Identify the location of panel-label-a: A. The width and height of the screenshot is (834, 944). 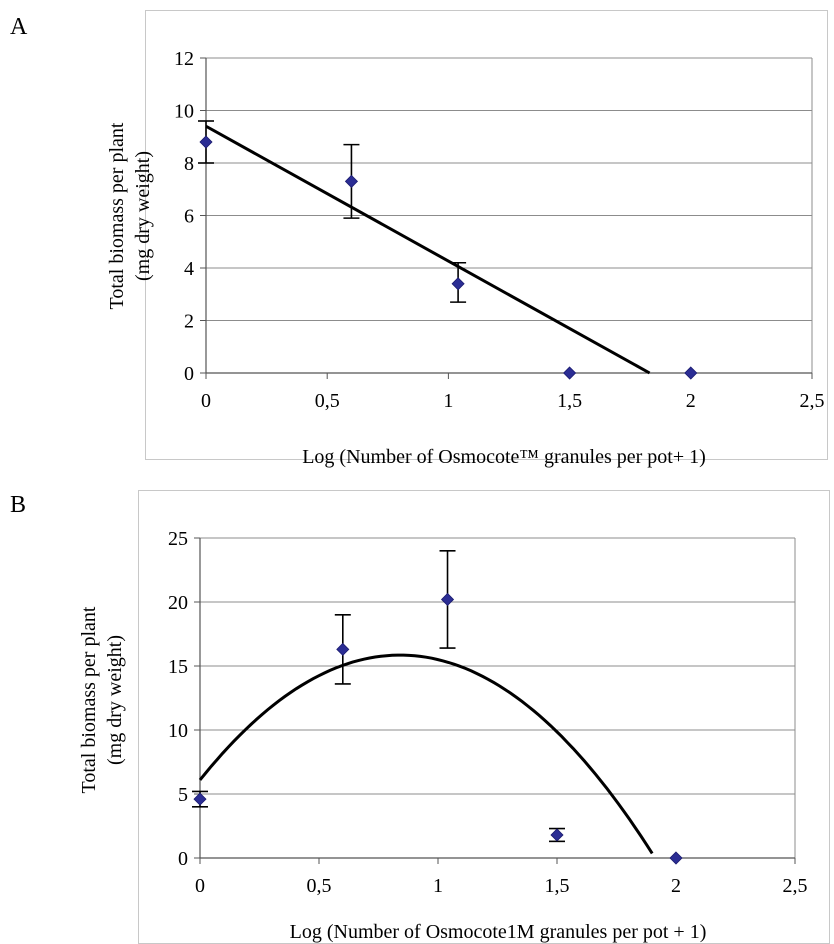
(19, 27).